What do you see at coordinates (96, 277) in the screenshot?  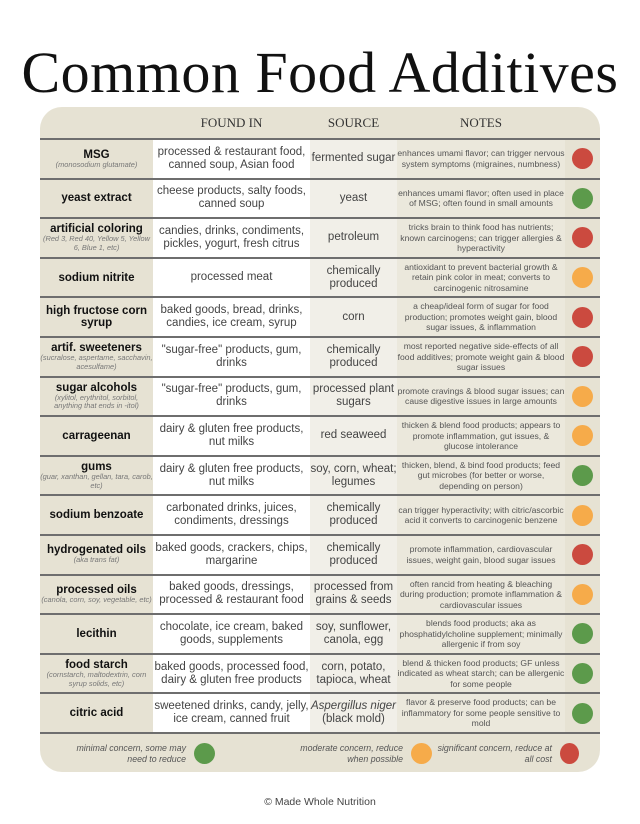 I see `additive-cell: sodium nitrite` at bounding box center [96, 277].